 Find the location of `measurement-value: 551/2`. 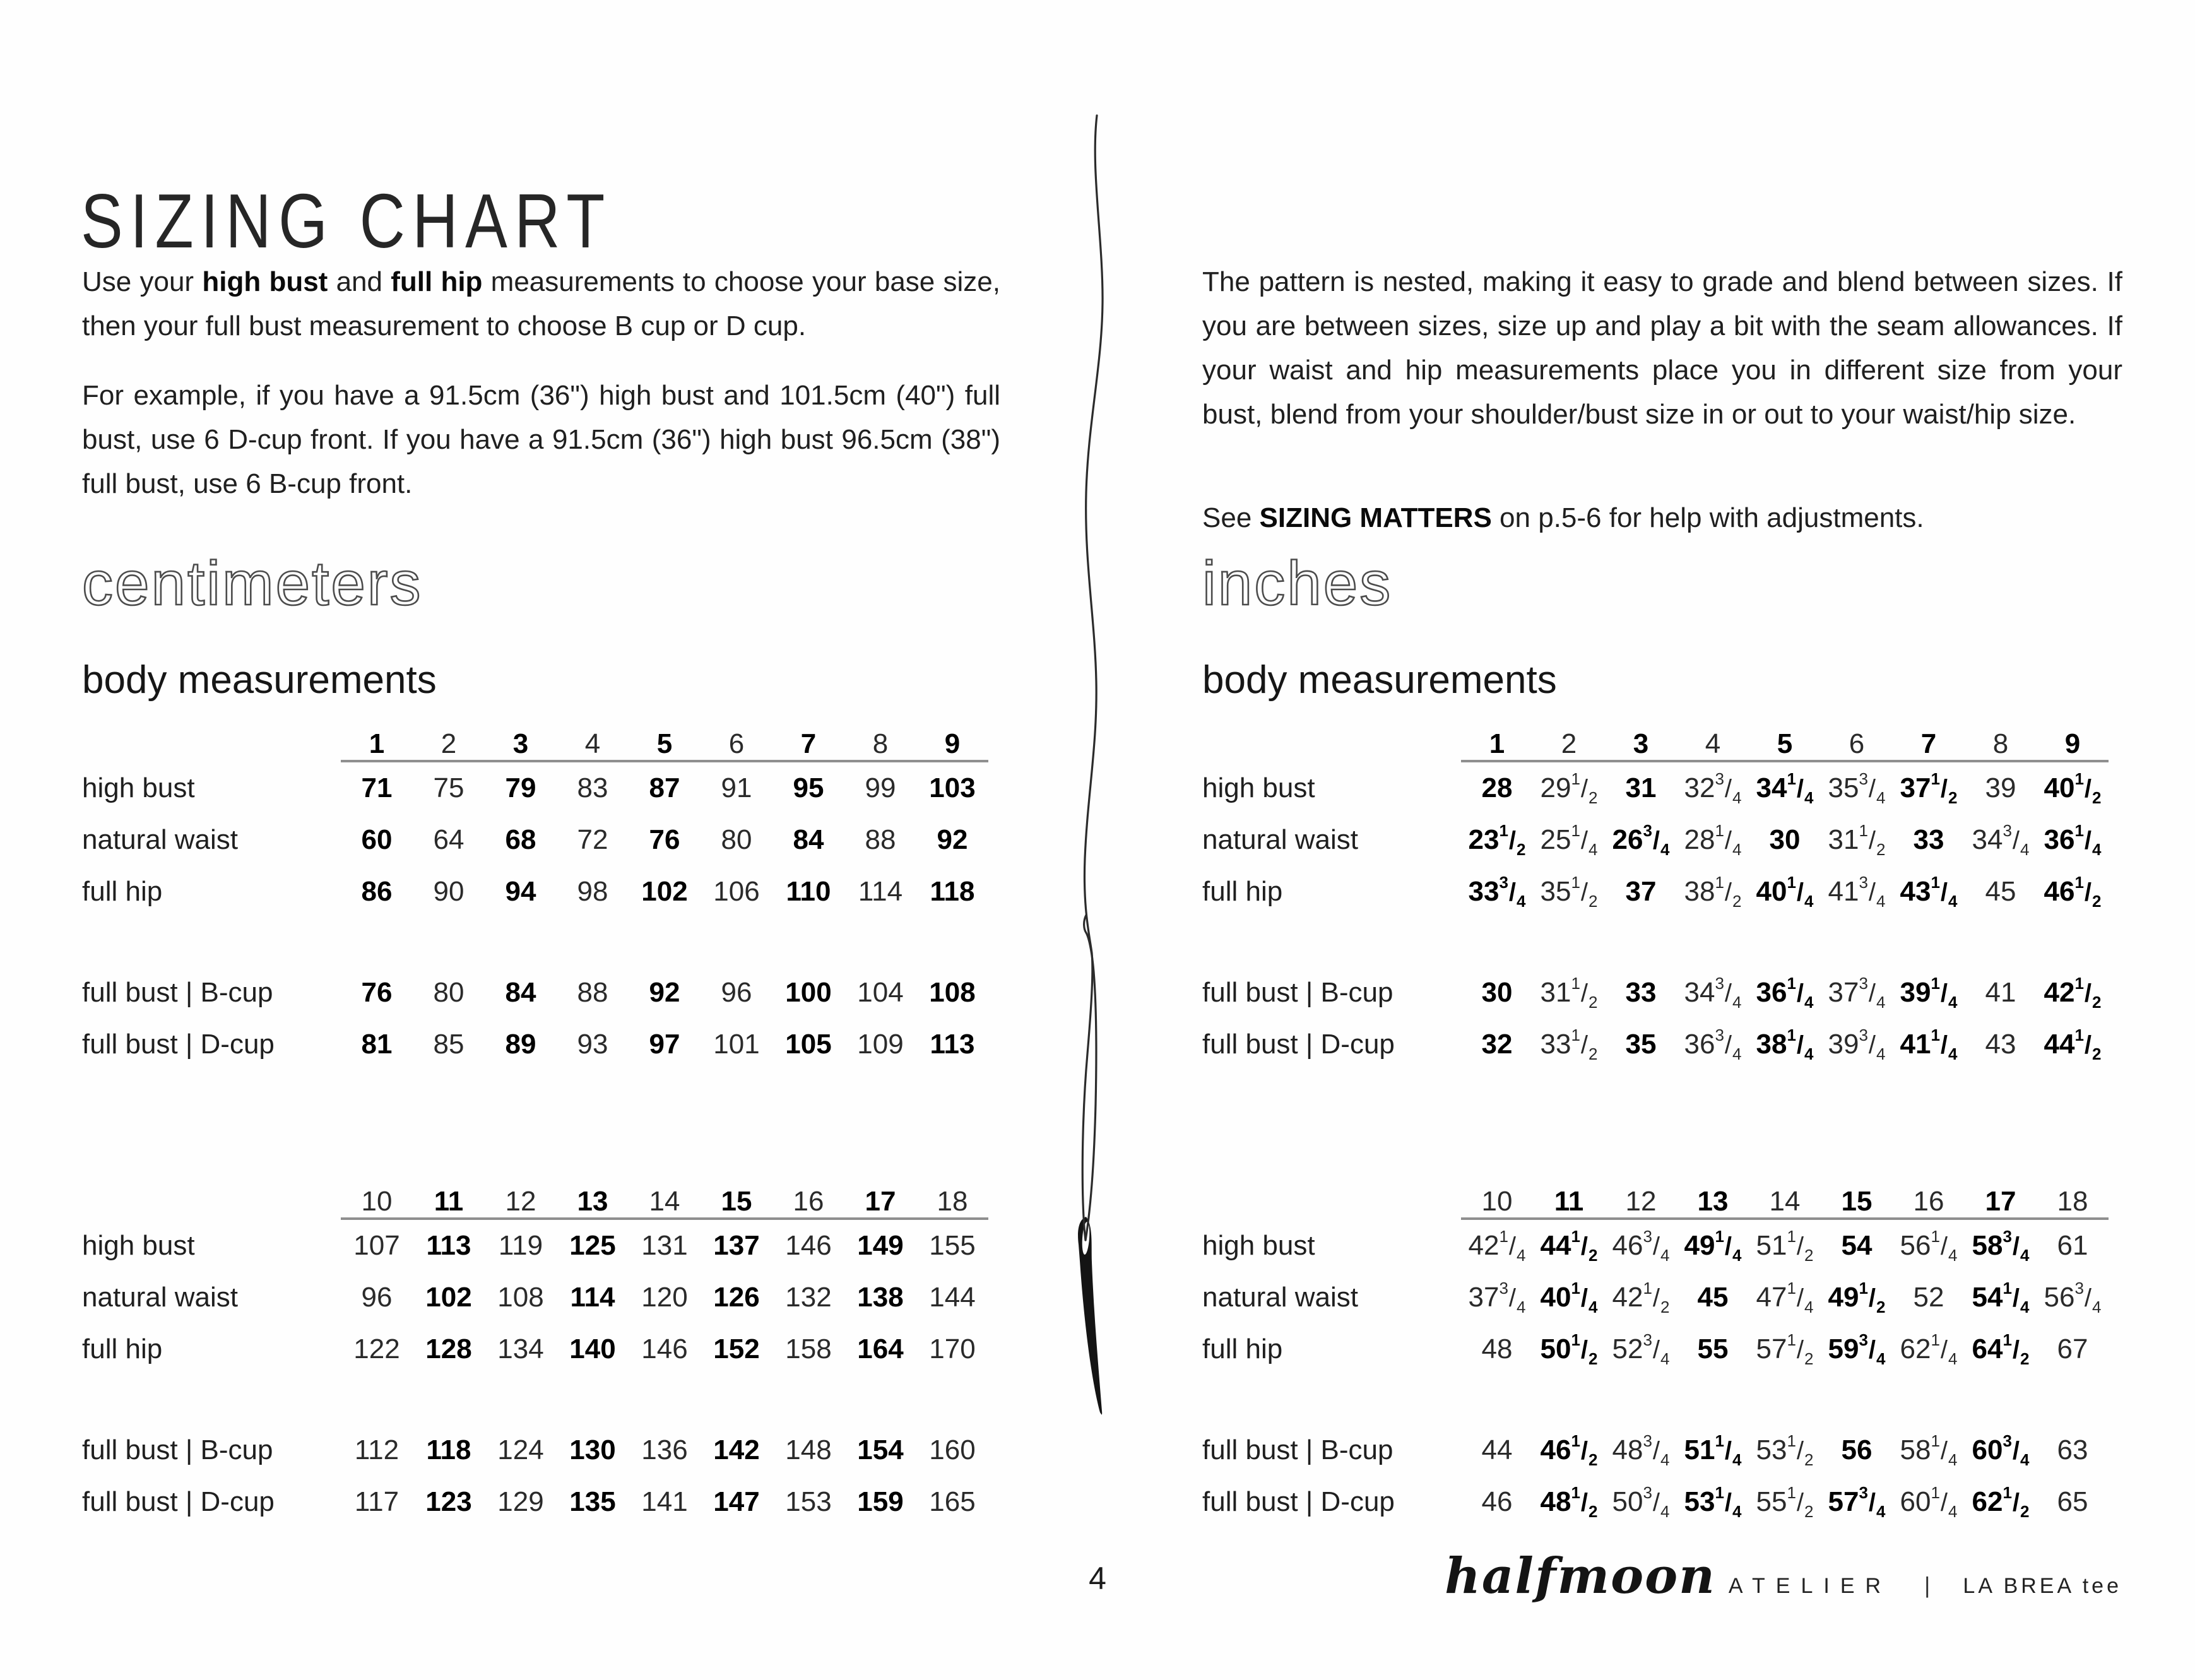

measurement-value: 551/2 is located at coordinates (1785, 1501).